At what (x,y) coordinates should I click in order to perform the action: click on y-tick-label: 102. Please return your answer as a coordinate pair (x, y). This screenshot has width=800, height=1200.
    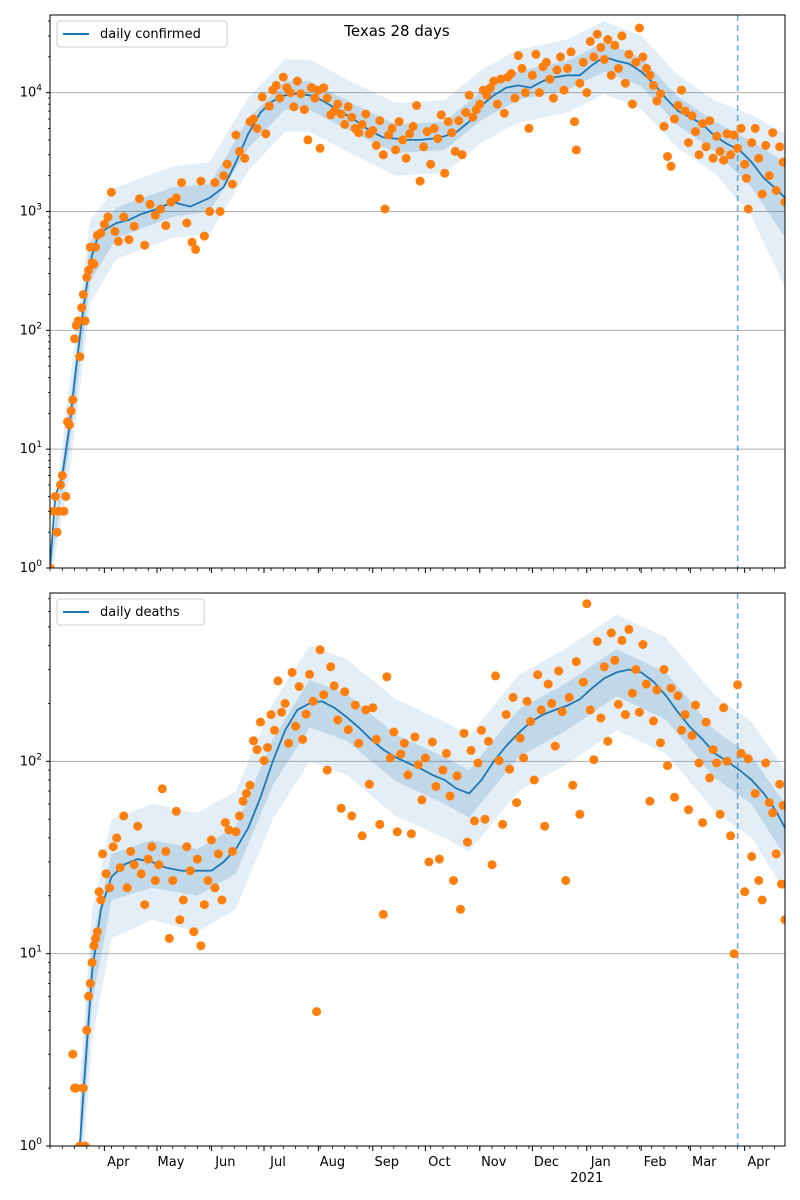
    Looking at the image, I should click on (31, 329).